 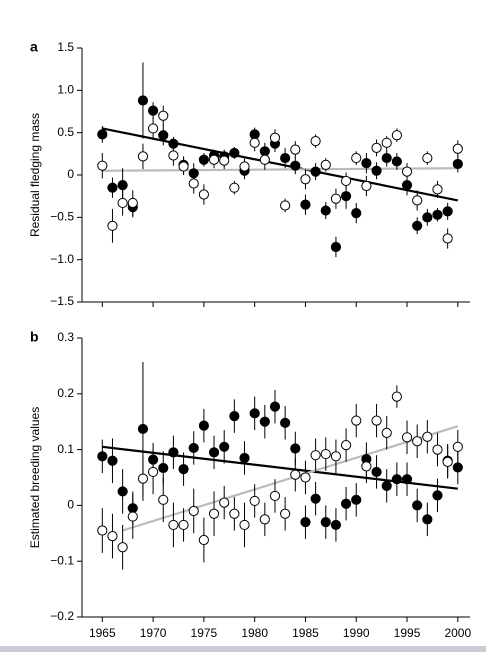 What do you see at coordinates (34, 47) in the screenshot?
I see `panel-label: a` at bounding box center [34, 47].